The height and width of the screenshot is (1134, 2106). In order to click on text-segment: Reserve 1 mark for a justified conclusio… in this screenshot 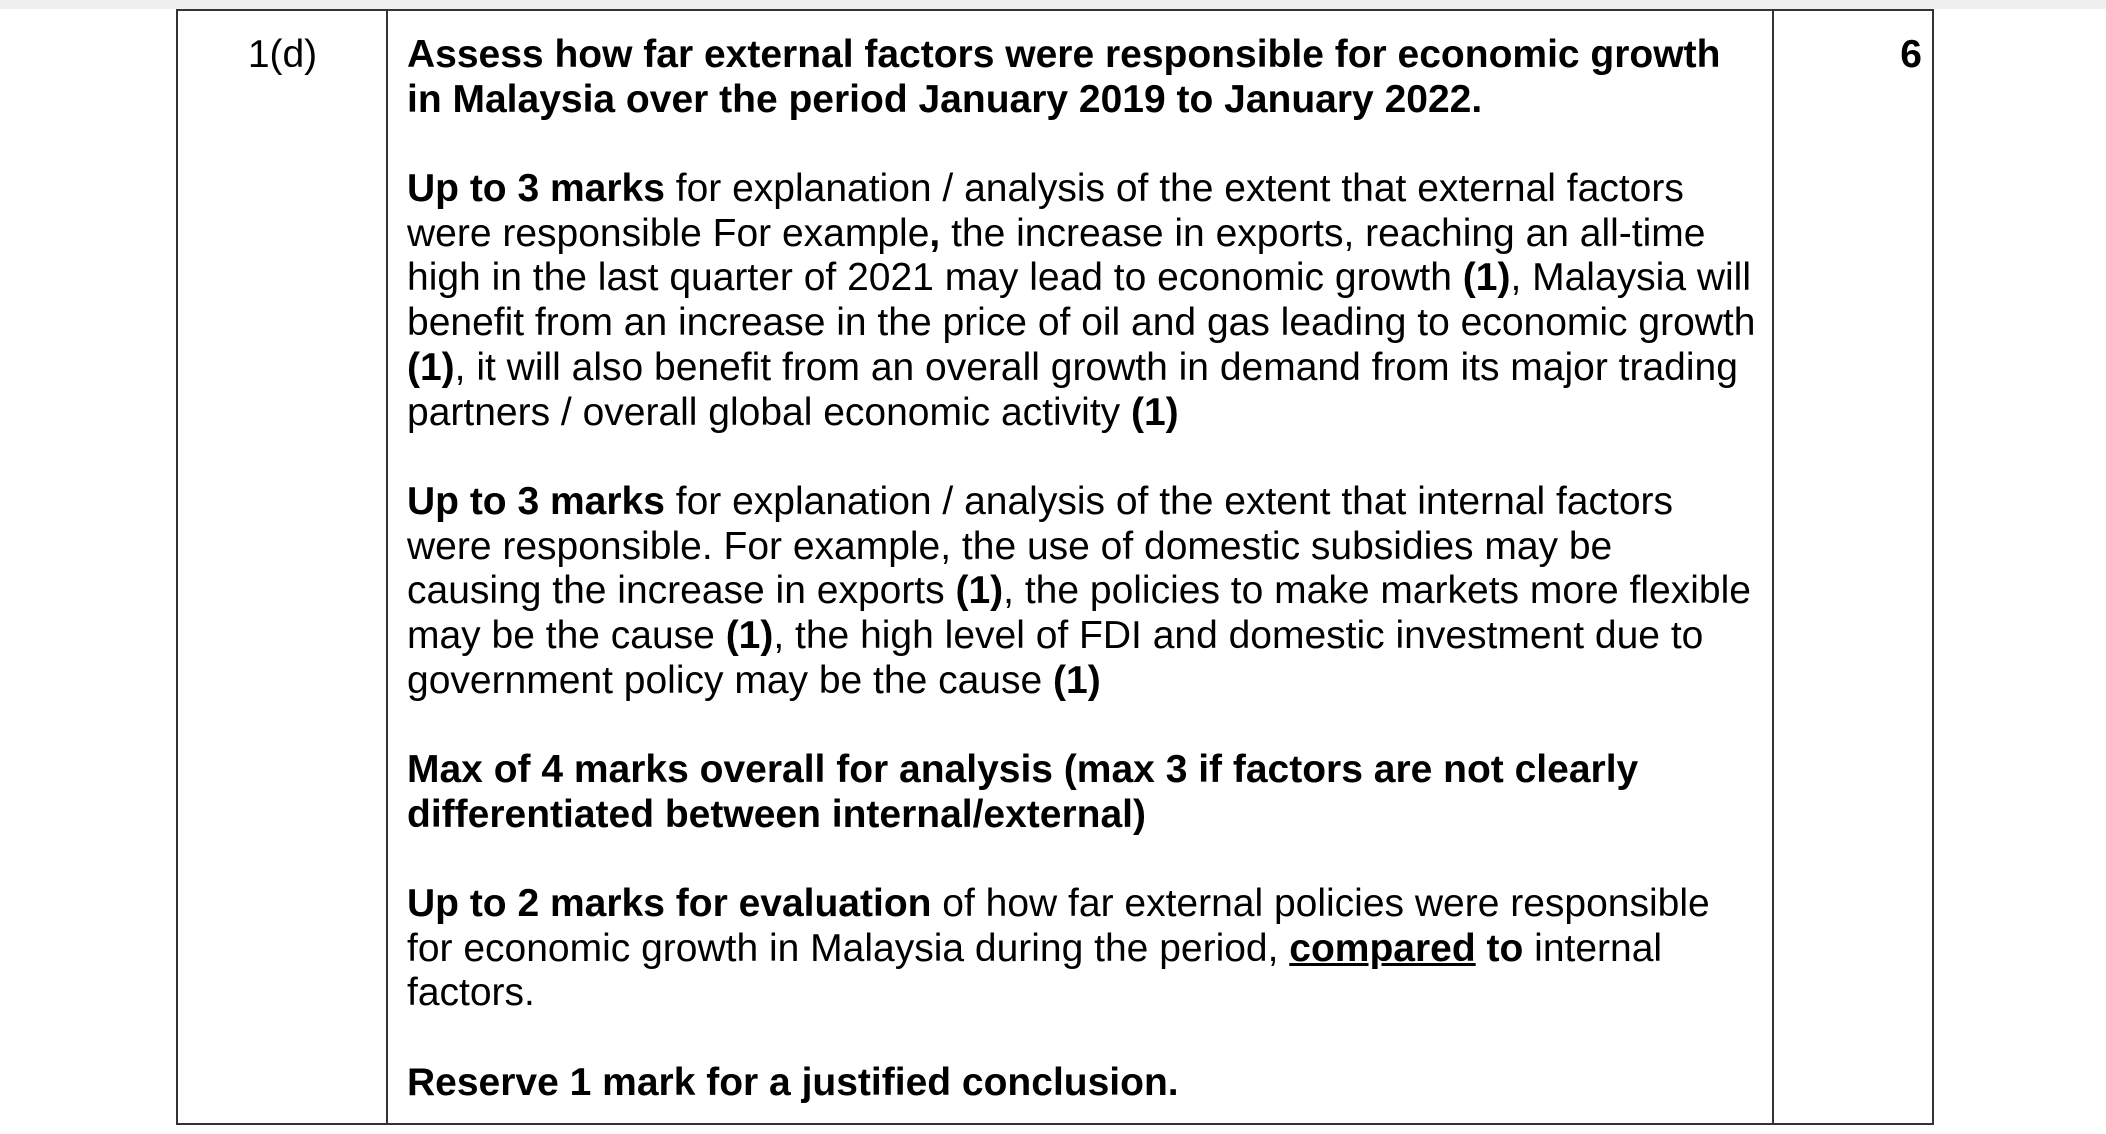, I will do `click(793, 1082)`.